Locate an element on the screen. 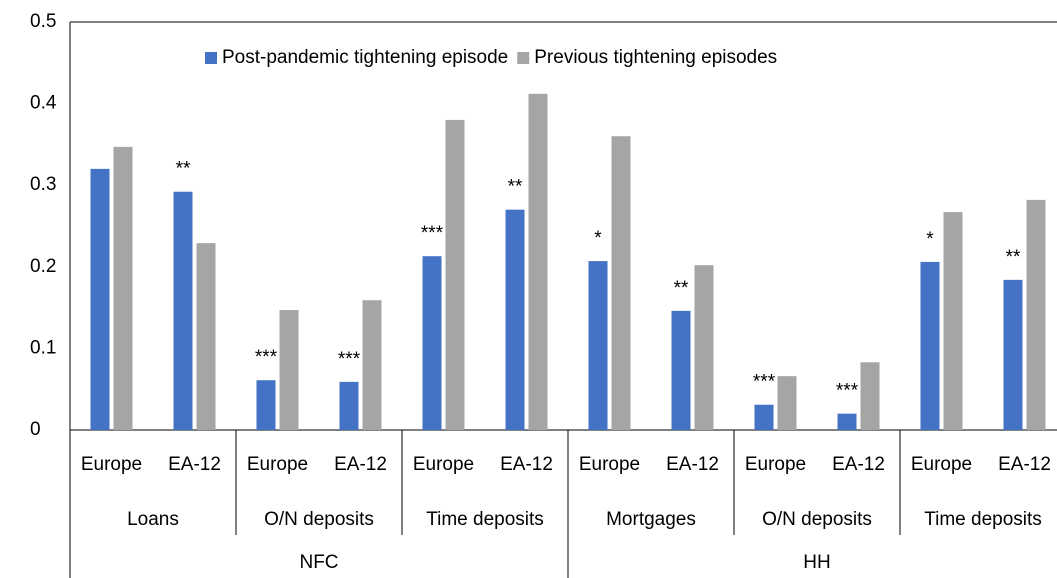 This screenshot has height=578, width=1057. sector-label: HH is located at coordinates (816, 562).